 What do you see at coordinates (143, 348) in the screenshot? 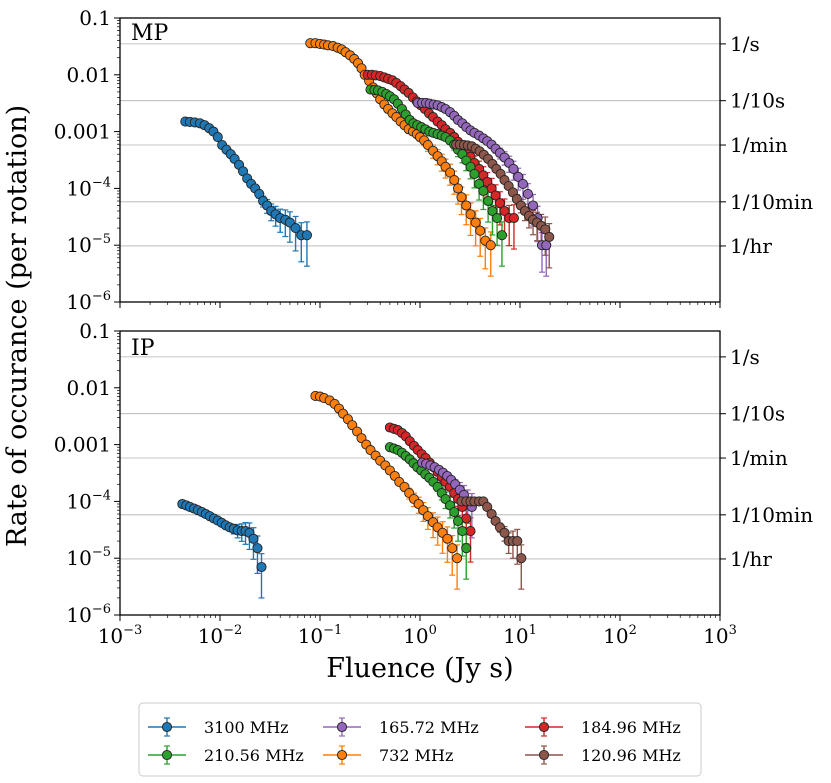
I see `panel-title-ip: IP` at bounding box center [143, 348].